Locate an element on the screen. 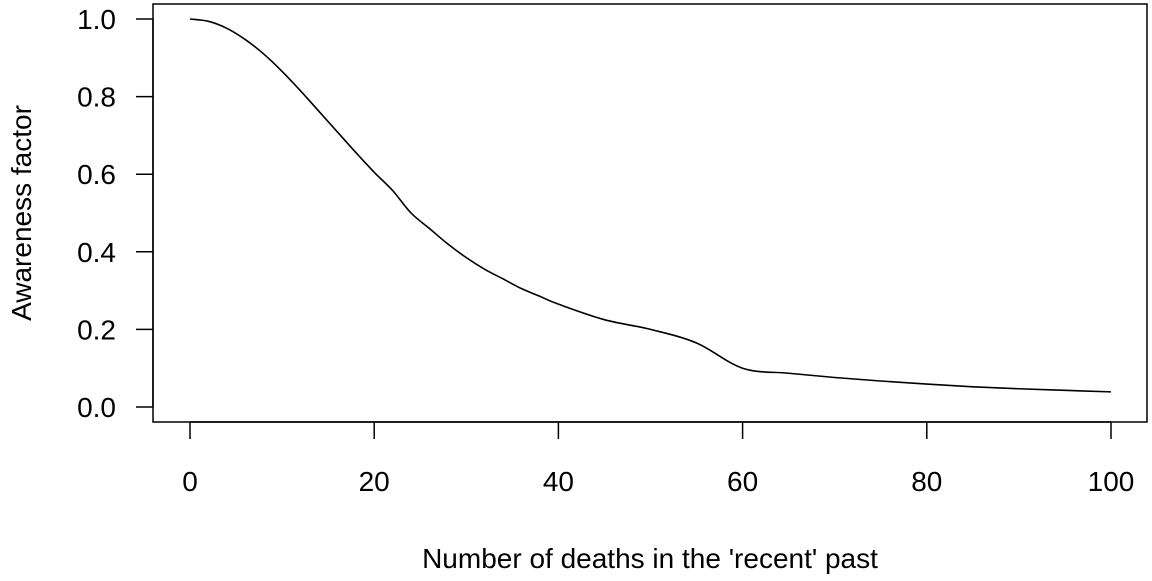 Image resolution: width=1152 pixels, height=581 pixels. x-tick-label: 60 is located at coordinates (742, 481).